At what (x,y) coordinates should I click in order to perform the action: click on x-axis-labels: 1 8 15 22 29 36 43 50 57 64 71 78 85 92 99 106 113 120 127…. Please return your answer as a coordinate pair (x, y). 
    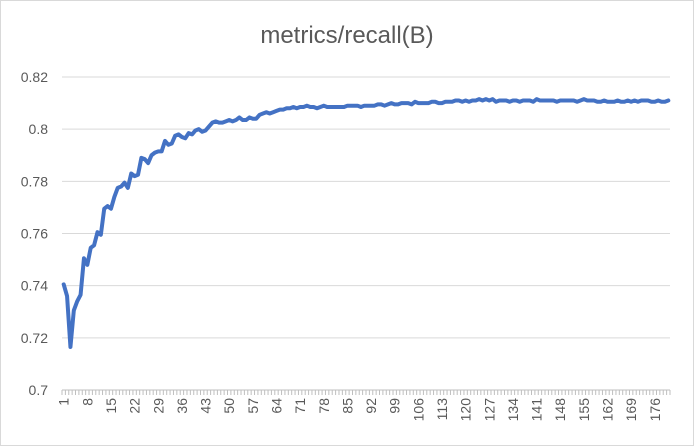
    Looking at the image, I should click on (359, 410).